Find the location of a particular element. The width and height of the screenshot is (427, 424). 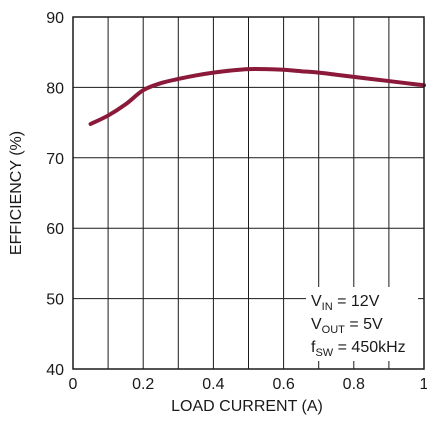

annotation-line: VIN = 12V is located at coordinates (345, 303).